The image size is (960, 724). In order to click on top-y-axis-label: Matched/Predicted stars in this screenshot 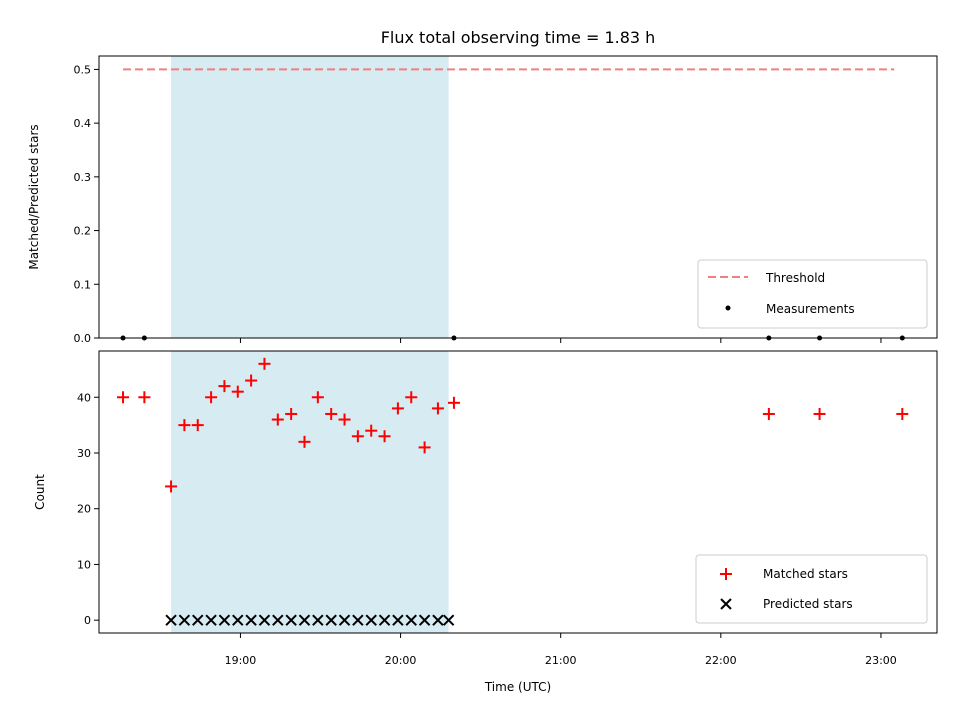, I will do `click(34, 196)`.